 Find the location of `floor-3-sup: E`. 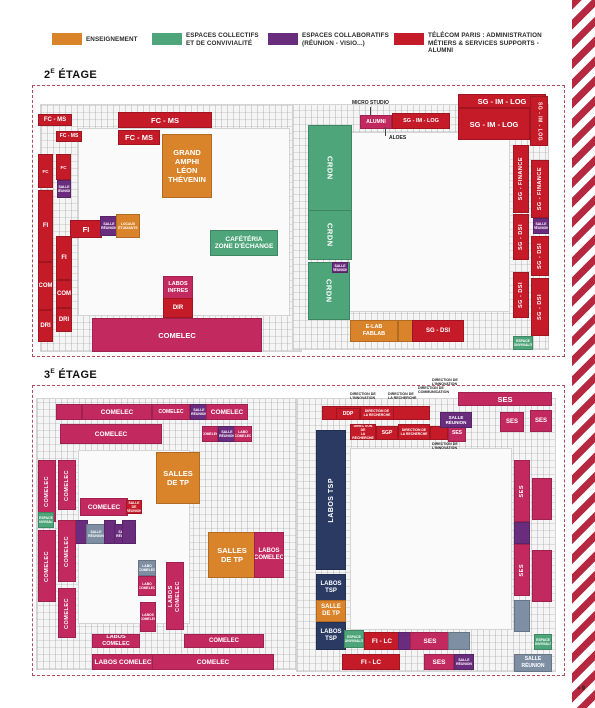

floor-3-sup: E is located at coordinates (53, 371).